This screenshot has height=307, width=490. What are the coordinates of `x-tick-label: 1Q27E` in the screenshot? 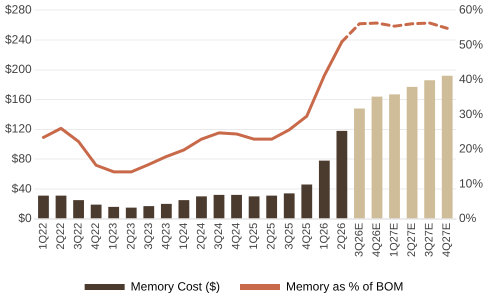 It's located at (394, 240).